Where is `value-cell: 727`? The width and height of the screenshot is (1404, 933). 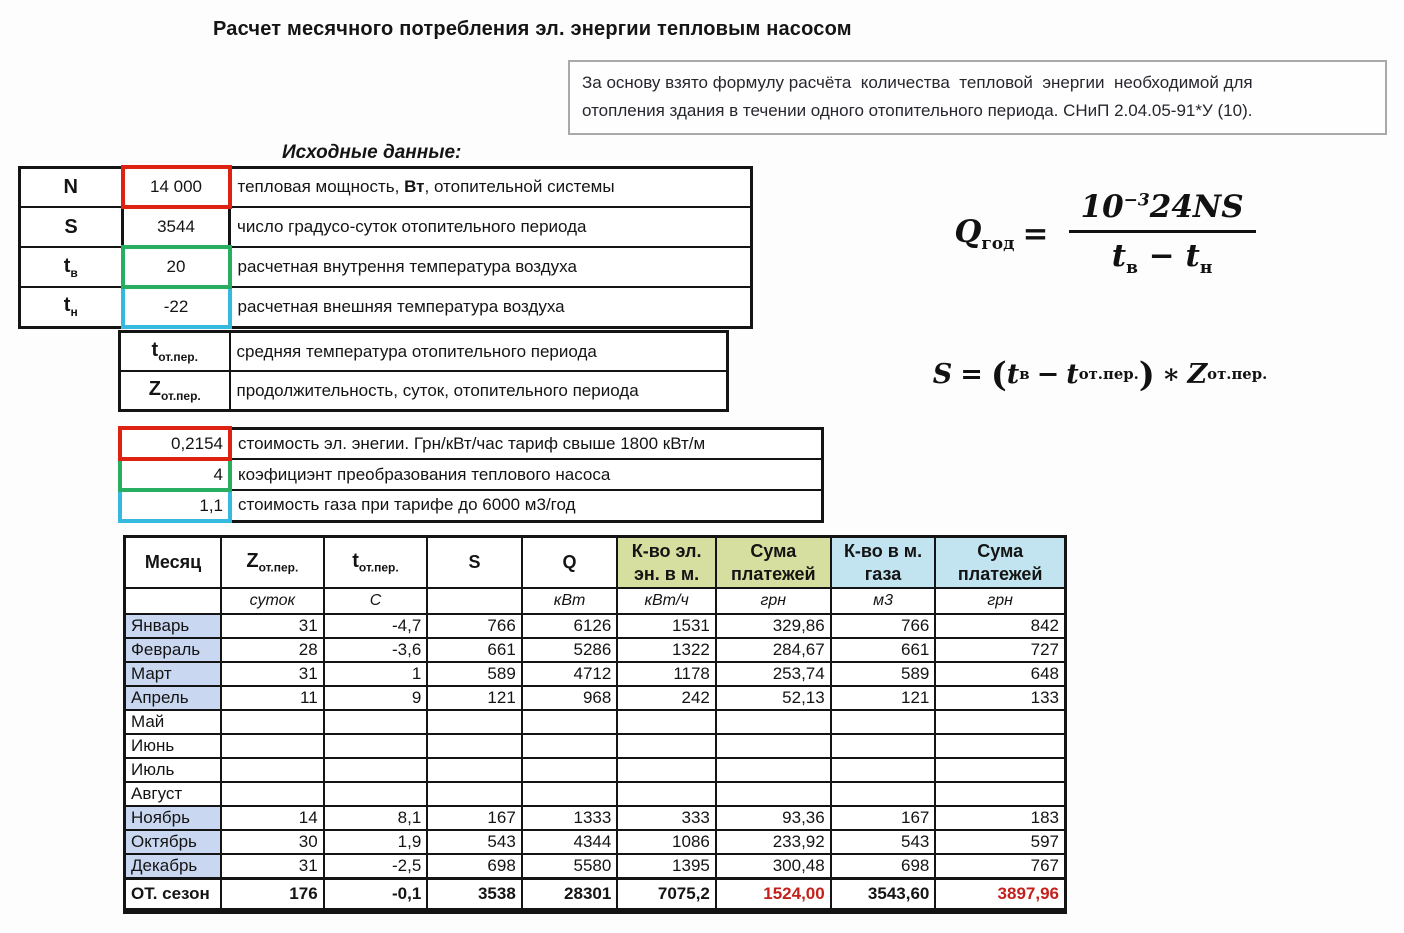
value-cell: 727 is located at coordinates (1000, 650).